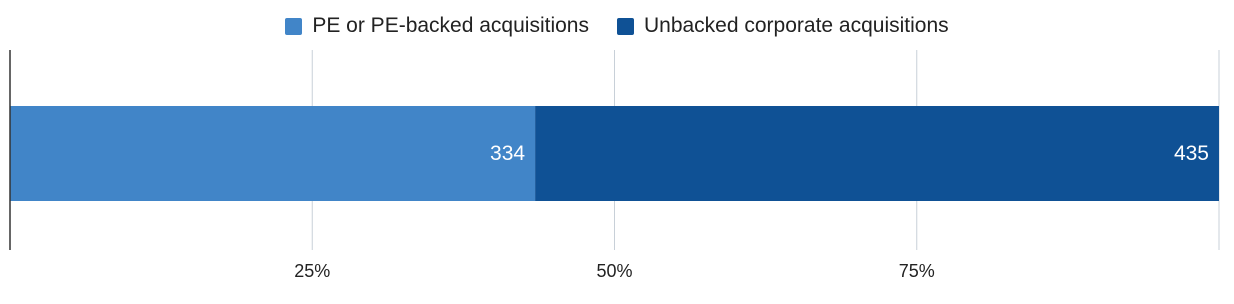 This screenshot has width=1234, height=304. What do you see at coordinates (507, 153) in the screenshot?
I see `value-label: 334` at bounding box center [507, 153].